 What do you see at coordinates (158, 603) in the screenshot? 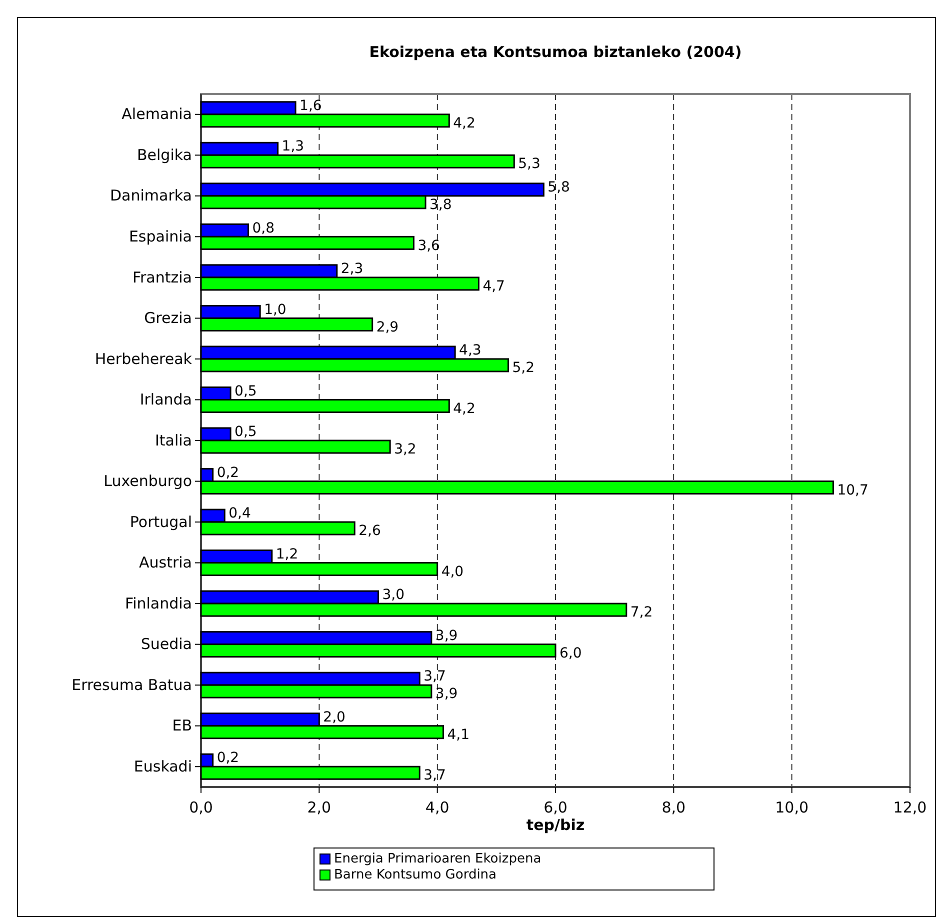
I see `y-tick-label: Finlandia` at bounding box center [158, 603].